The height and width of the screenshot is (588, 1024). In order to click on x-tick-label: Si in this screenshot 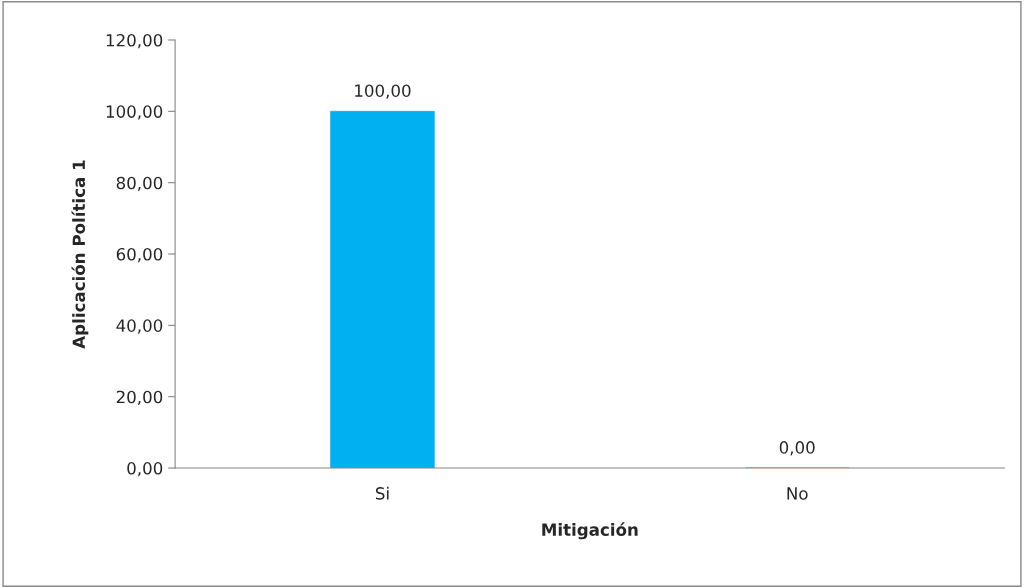, I will do `click(382, 493)`.